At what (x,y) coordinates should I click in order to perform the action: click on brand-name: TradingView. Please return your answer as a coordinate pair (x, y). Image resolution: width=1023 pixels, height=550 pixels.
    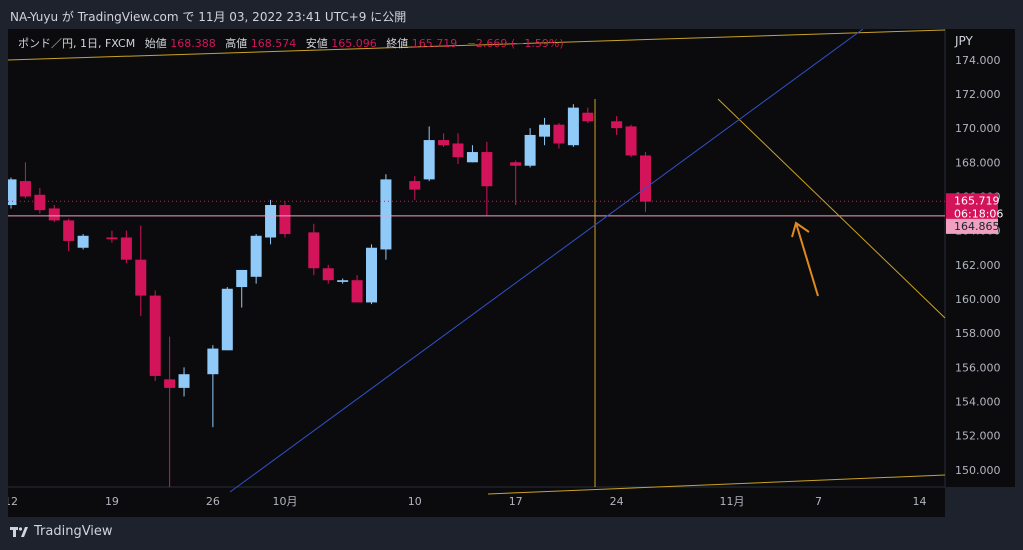
    Looking at the image, I should click on (73, 531).